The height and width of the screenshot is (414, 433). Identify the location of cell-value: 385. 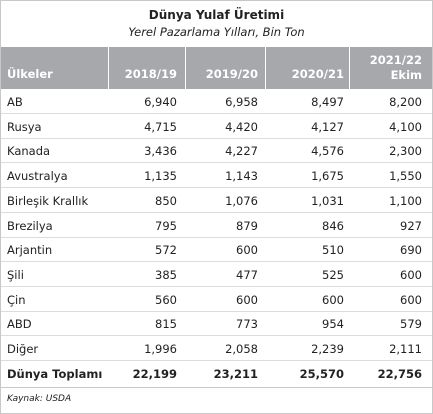
(166, 274).